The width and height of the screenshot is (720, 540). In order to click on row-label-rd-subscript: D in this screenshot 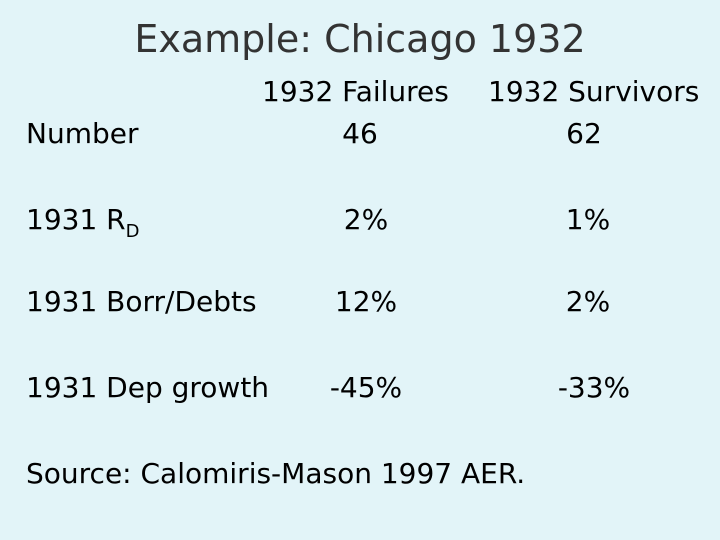, I will do `click(132, 231)`.